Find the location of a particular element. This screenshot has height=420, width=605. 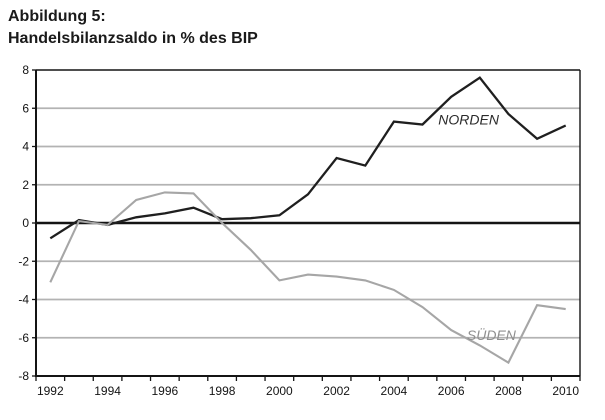

sueden-series-label: SÜDEN is located at coordinates (492, 334).